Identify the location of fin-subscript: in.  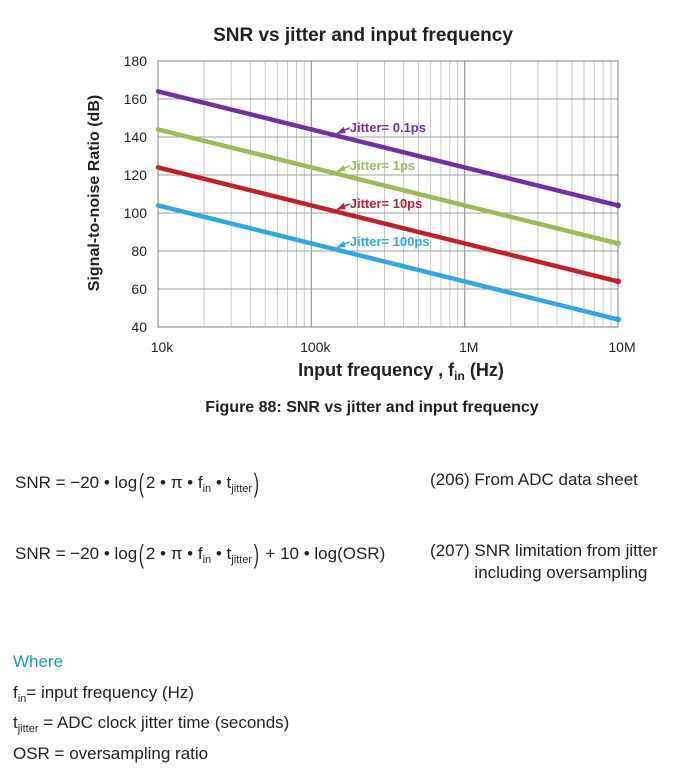
(22, 699).